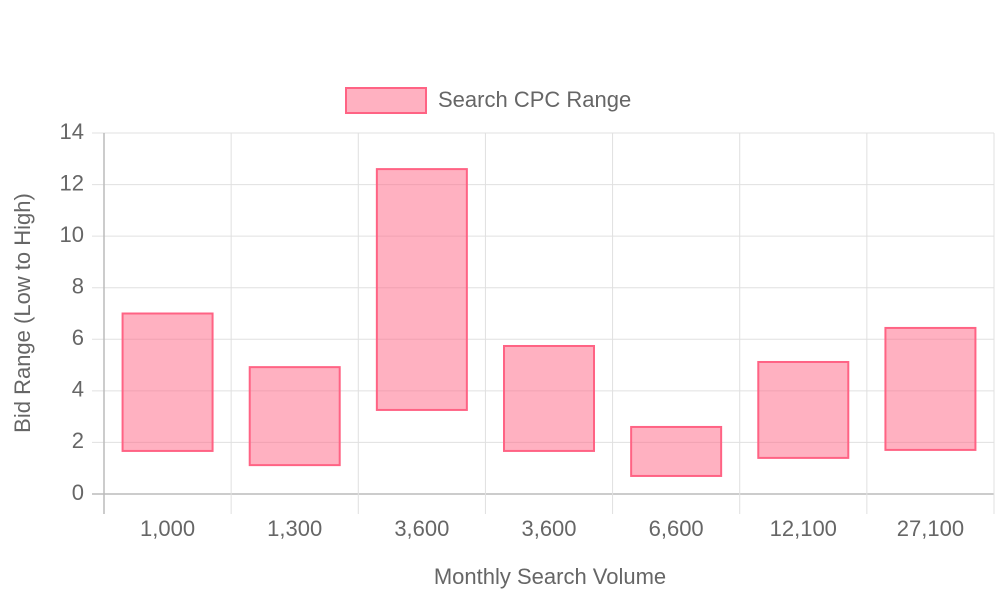 Image resolution: width=1000 pixels, height=600 pixels. What do you see at coordinates (803, 528) in the screenshot?
I see `x-tick-label: 12,100` at bounding box center [803, 528].